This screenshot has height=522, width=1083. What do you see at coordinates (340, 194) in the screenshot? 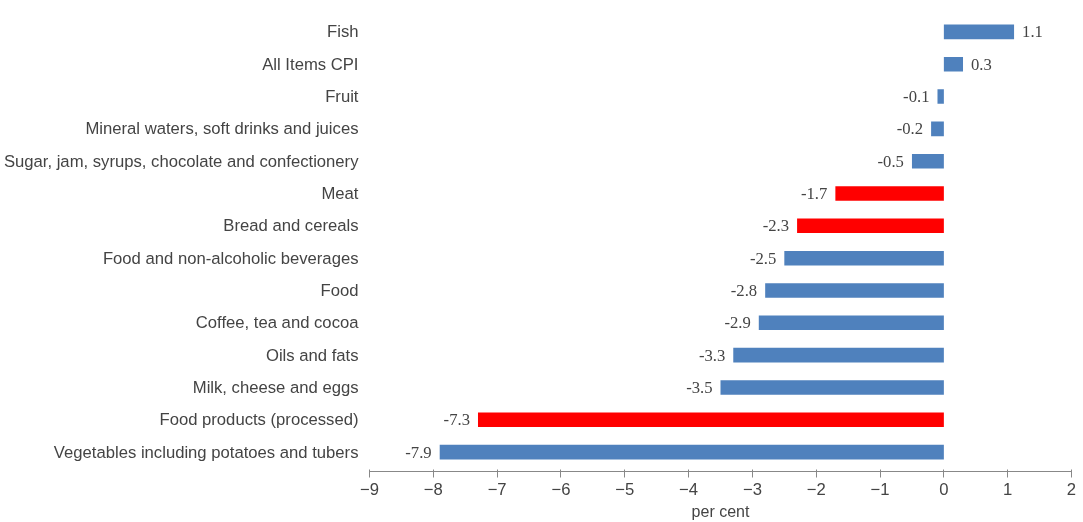
I see `y-tick-label: Meat` at bounding box center [340, 194].